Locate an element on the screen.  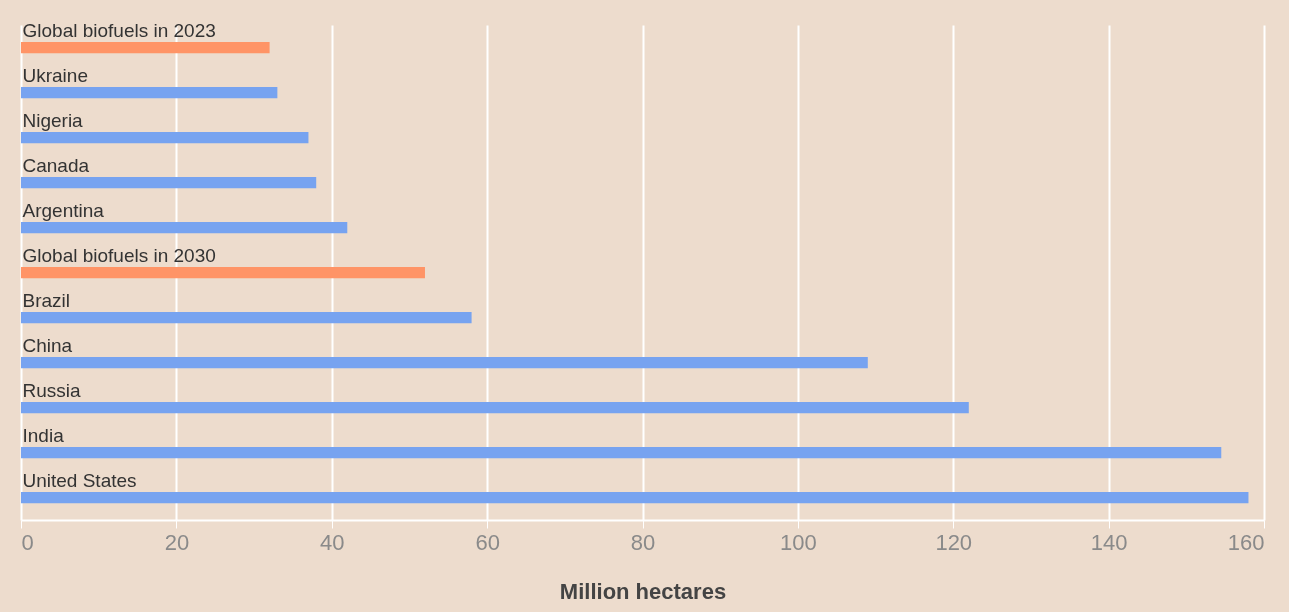
y-tick-label: Global biofuels in 2023 is located at coordinates (119, 30).